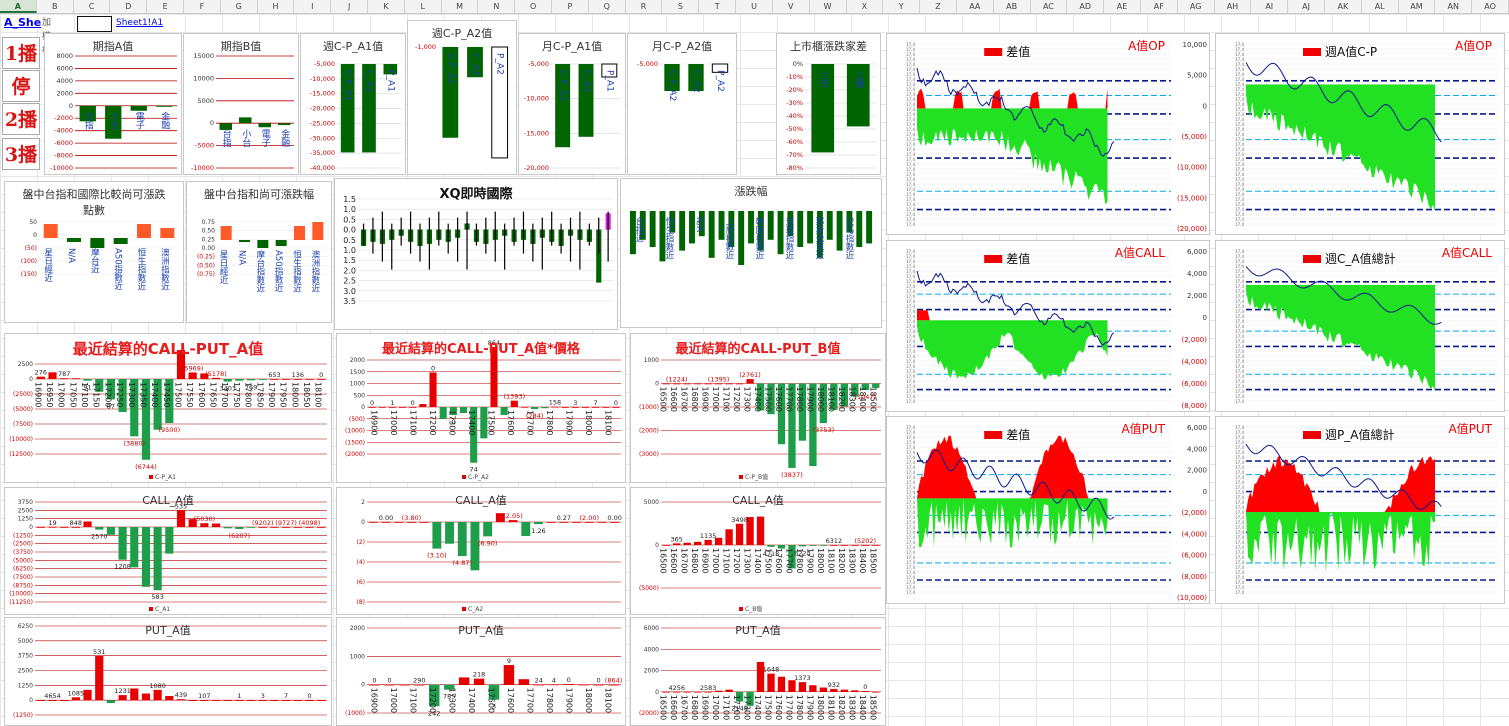 This screenshot has width=1509, height=726. I want to click on column-header-d: D, so click(129, 6).